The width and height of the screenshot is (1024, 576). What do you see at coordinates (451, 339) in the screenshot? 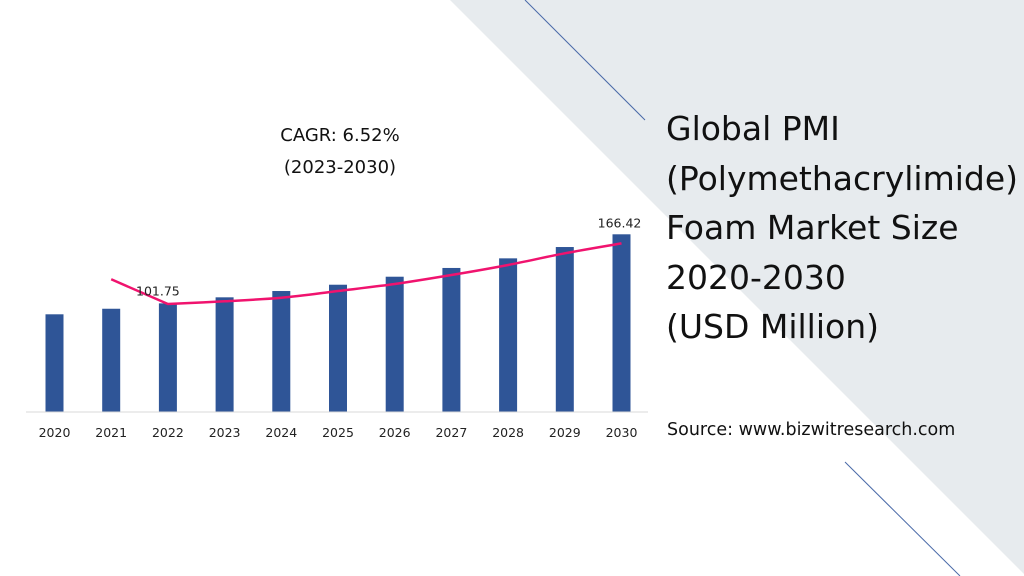
I see `bar-2027` at bounding box center [451, 339].